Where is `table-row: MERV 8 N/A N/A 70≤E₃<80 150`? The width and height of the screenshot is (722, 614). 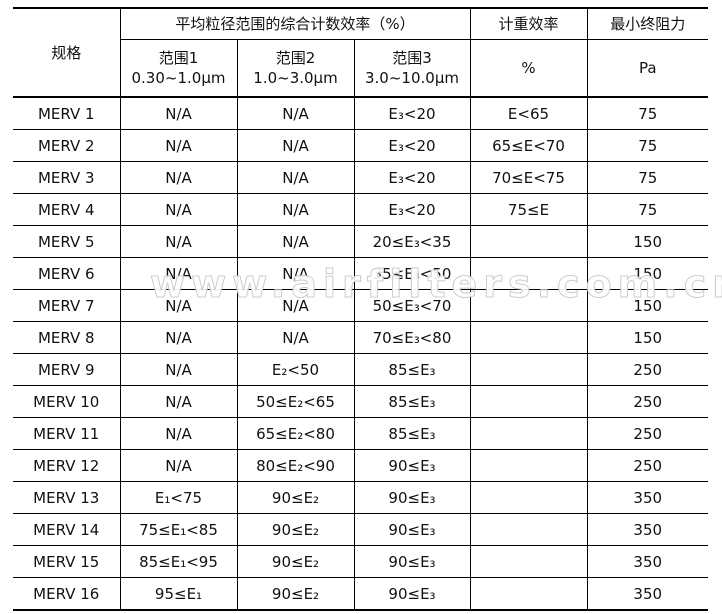
table-row: MERV 8 N/A N/A 70≤E₃<80 150 is located at coordinates (360, 337).